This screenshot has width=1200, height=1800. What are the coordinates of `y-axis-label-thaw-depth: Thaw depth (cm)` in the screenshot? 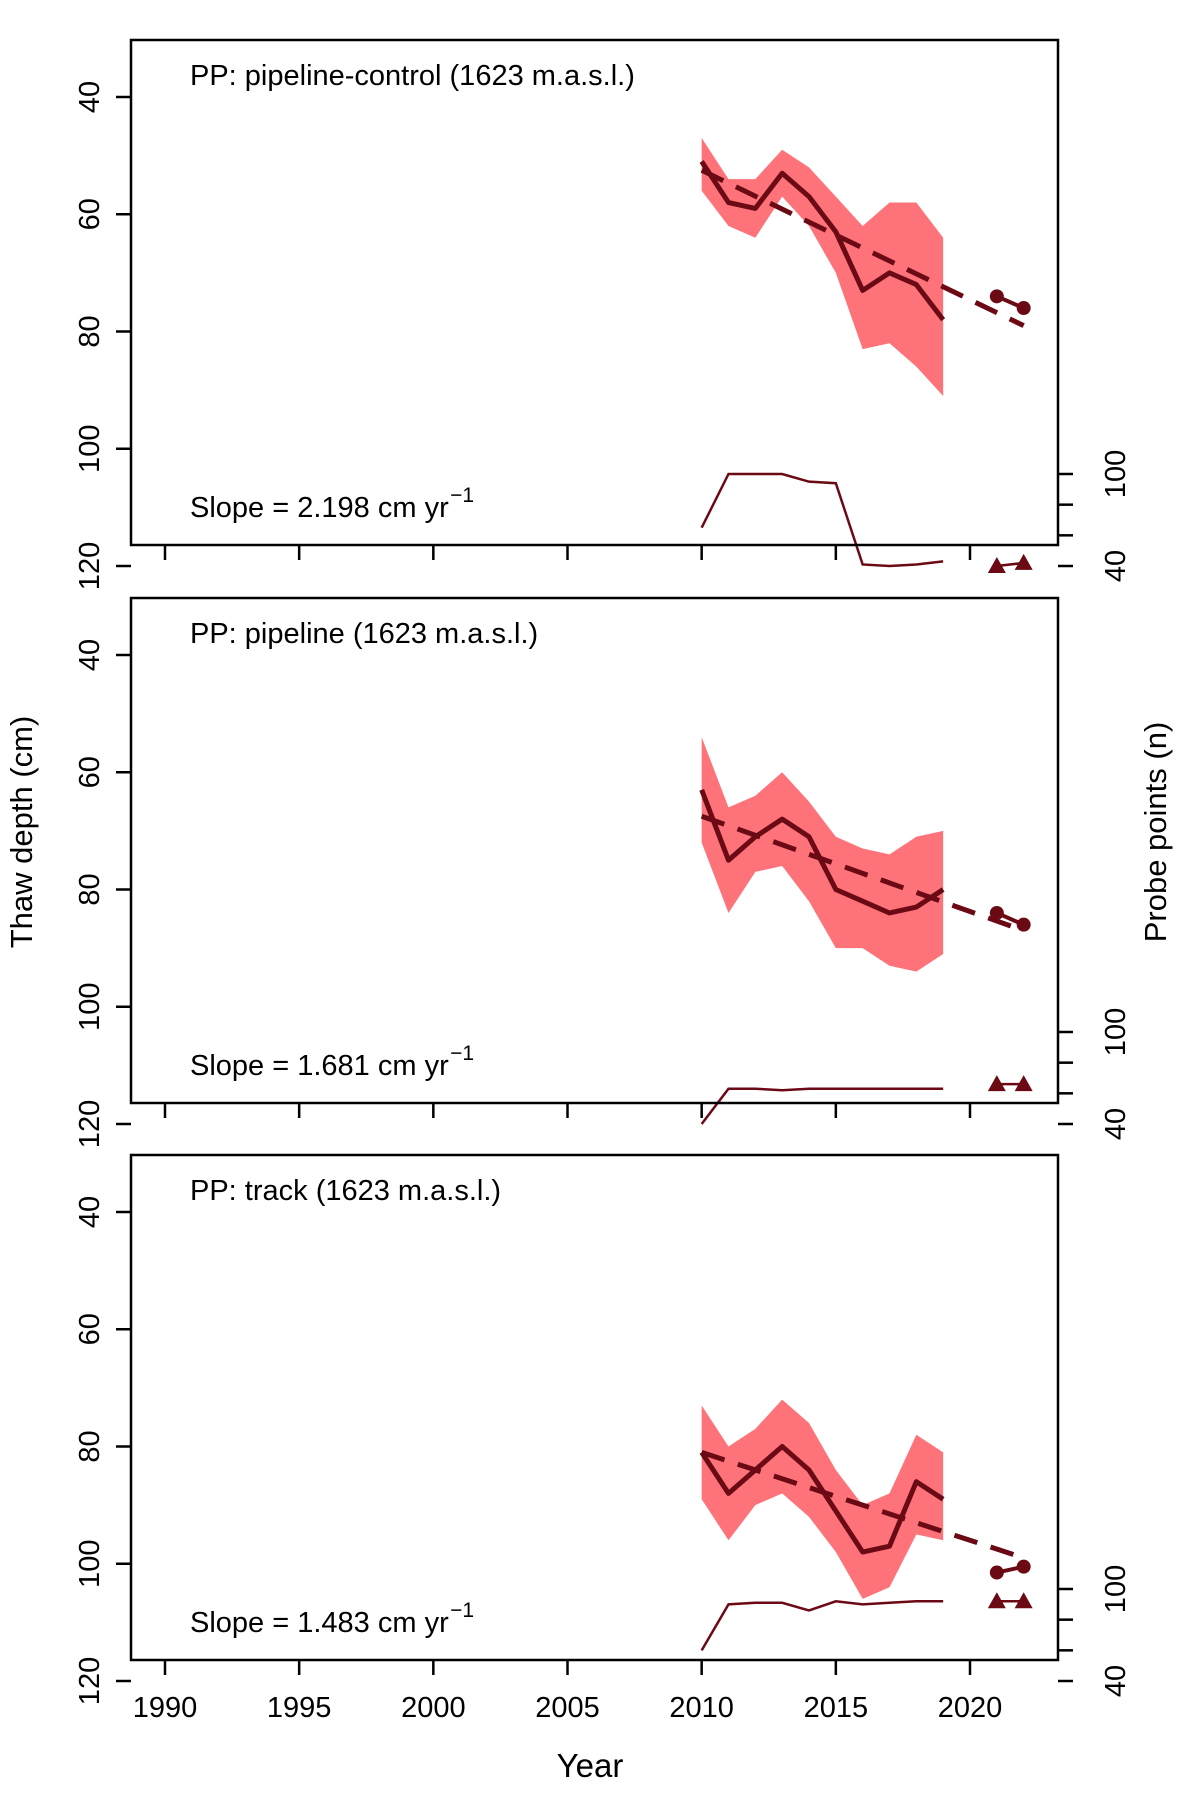 It's located at (21, 832).